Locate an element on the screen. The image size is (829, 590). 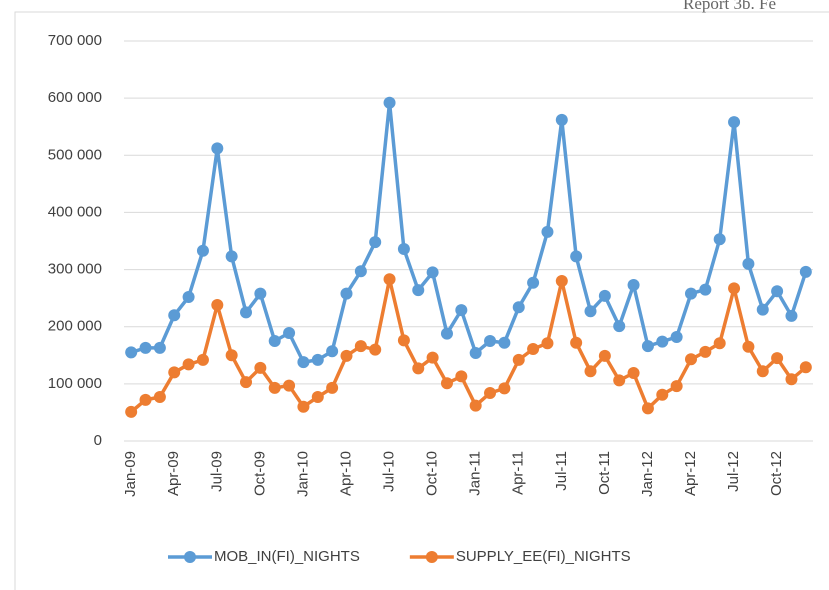
x-tick-label: Jan-09 is located at coordinates (130, 474).